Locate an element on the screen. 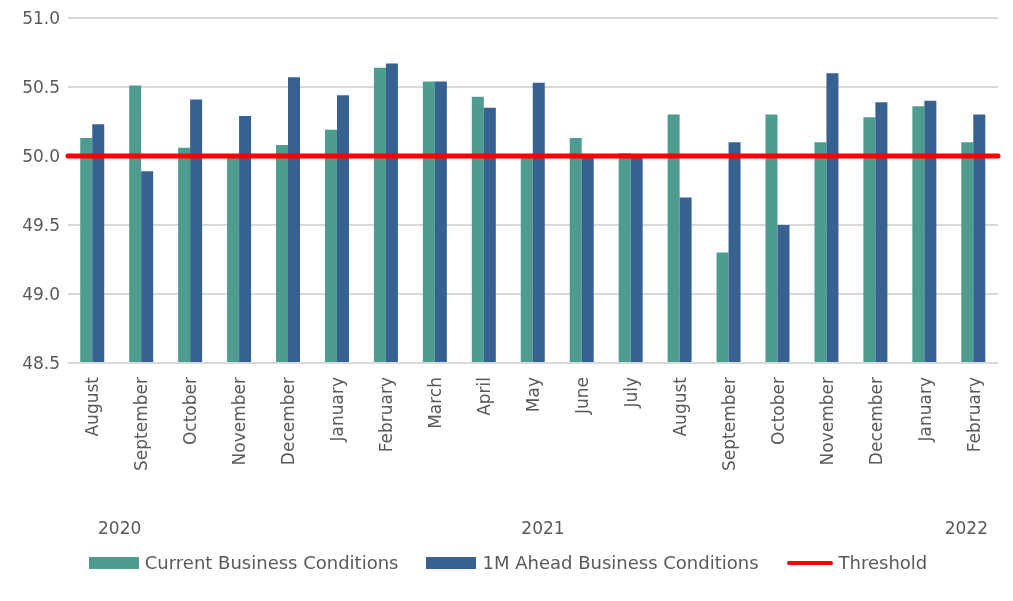 The image size is (1013, 601). y-tick-label: 50.5 is located at coordinates (41, 87).